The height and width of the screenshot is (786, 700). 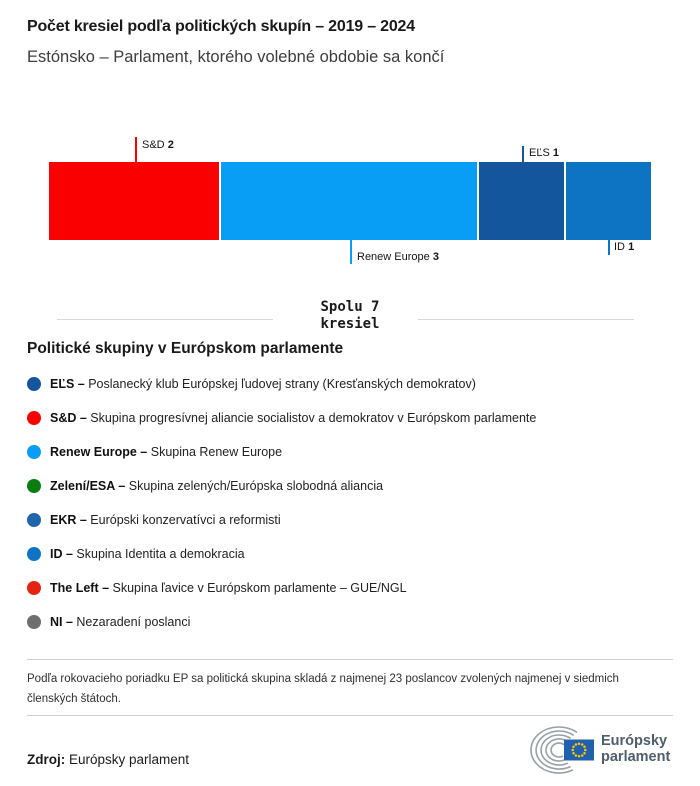 What do you see at coordinates (100, 452) in the screenshot?
I see `group-abbr: Renew Europe –` at bounding box center [100, 452].